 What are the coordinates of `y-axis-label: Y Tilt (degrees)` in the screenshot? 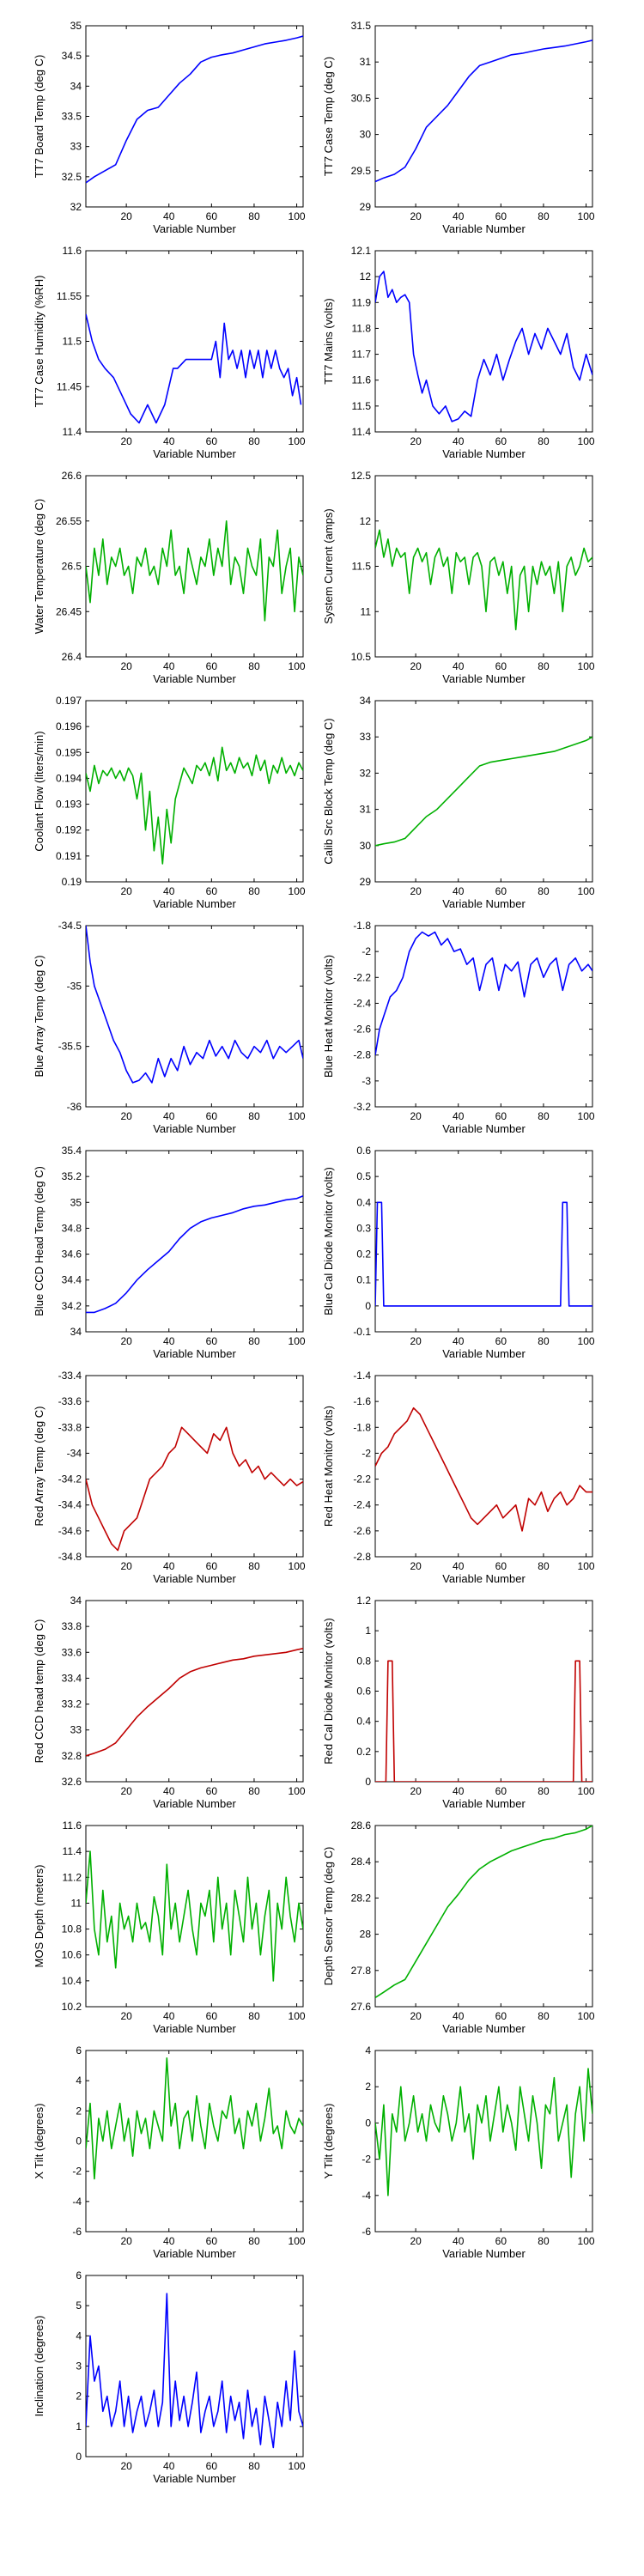 It's located at (328, 2141).